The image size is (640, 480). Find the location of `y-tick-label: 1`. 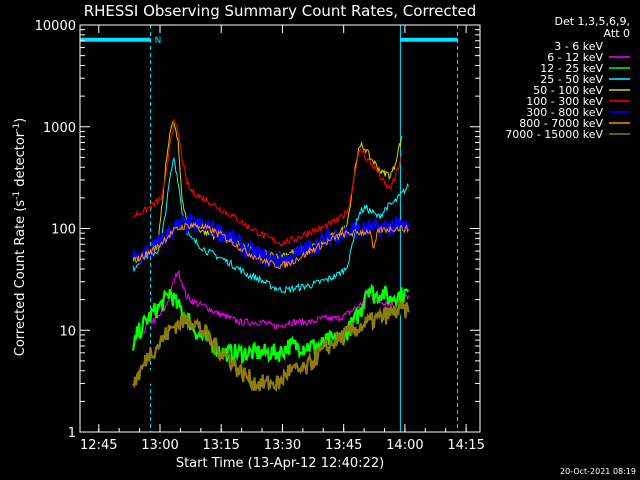

y-tick-label: 1 is located at coordinates (72, 433).